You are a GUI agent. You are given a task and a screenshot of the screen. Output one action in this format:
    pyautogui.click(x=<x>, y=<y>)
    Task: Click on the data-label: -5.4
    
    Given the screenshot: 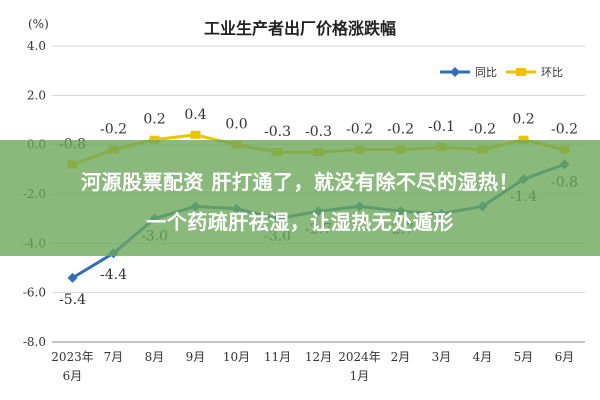 What is the action you would take?
    pyautogui.click(x=72, y=300)
    